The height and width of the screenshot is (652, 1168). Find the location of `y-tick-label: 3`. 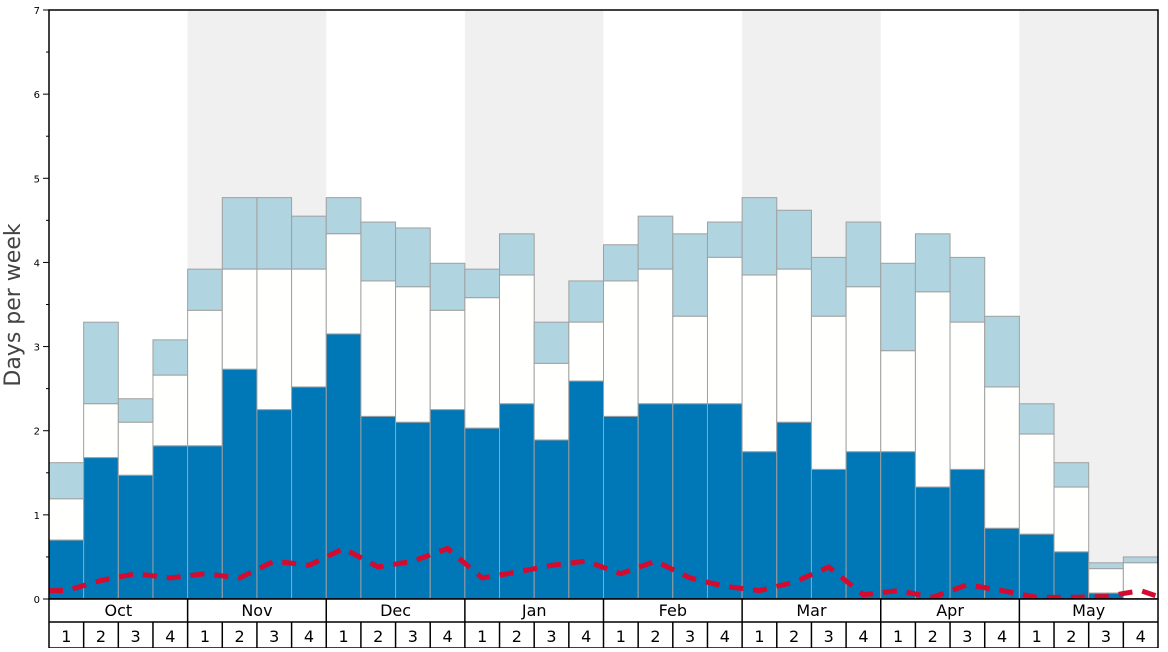

y-tick-label: 3 is located at coordinates (37, 348).